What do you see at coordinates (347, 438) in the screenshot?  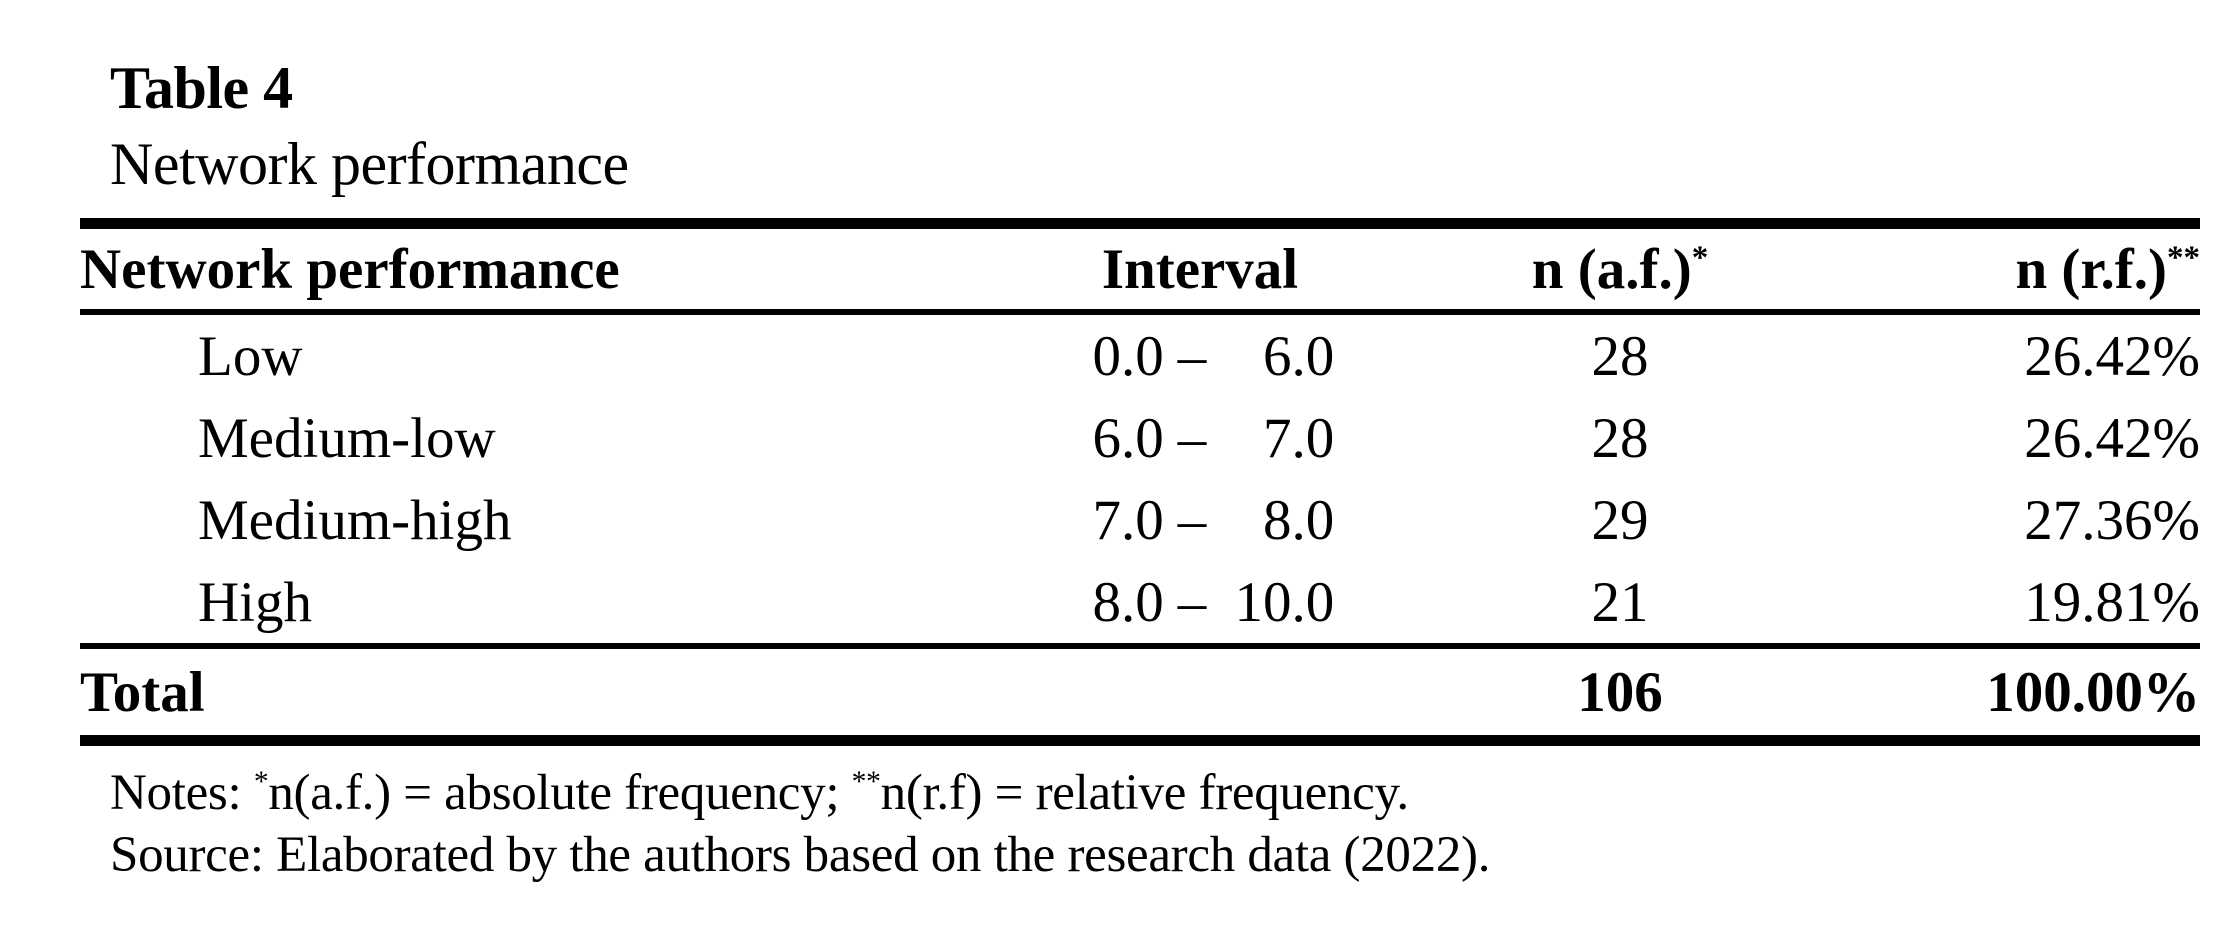 I see `row-label-medium-low: Medium-low` at bounding box center [347, 438].